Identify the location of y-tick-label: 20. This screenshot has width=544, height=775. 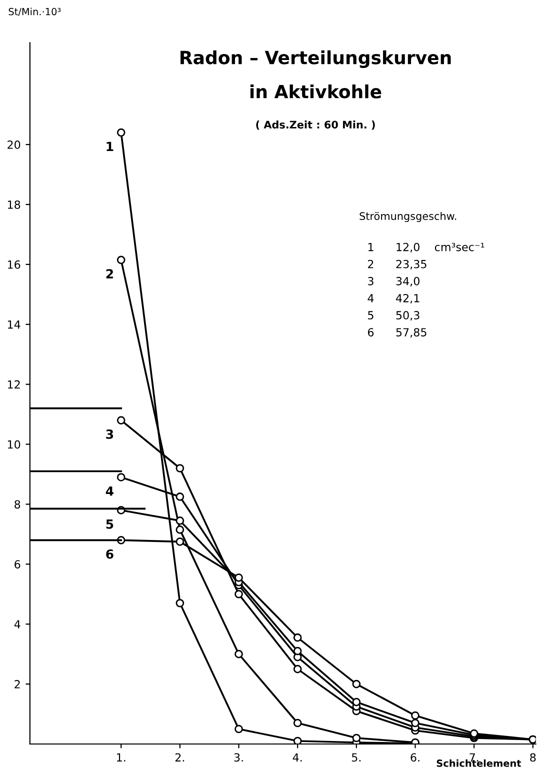
(14, 144).